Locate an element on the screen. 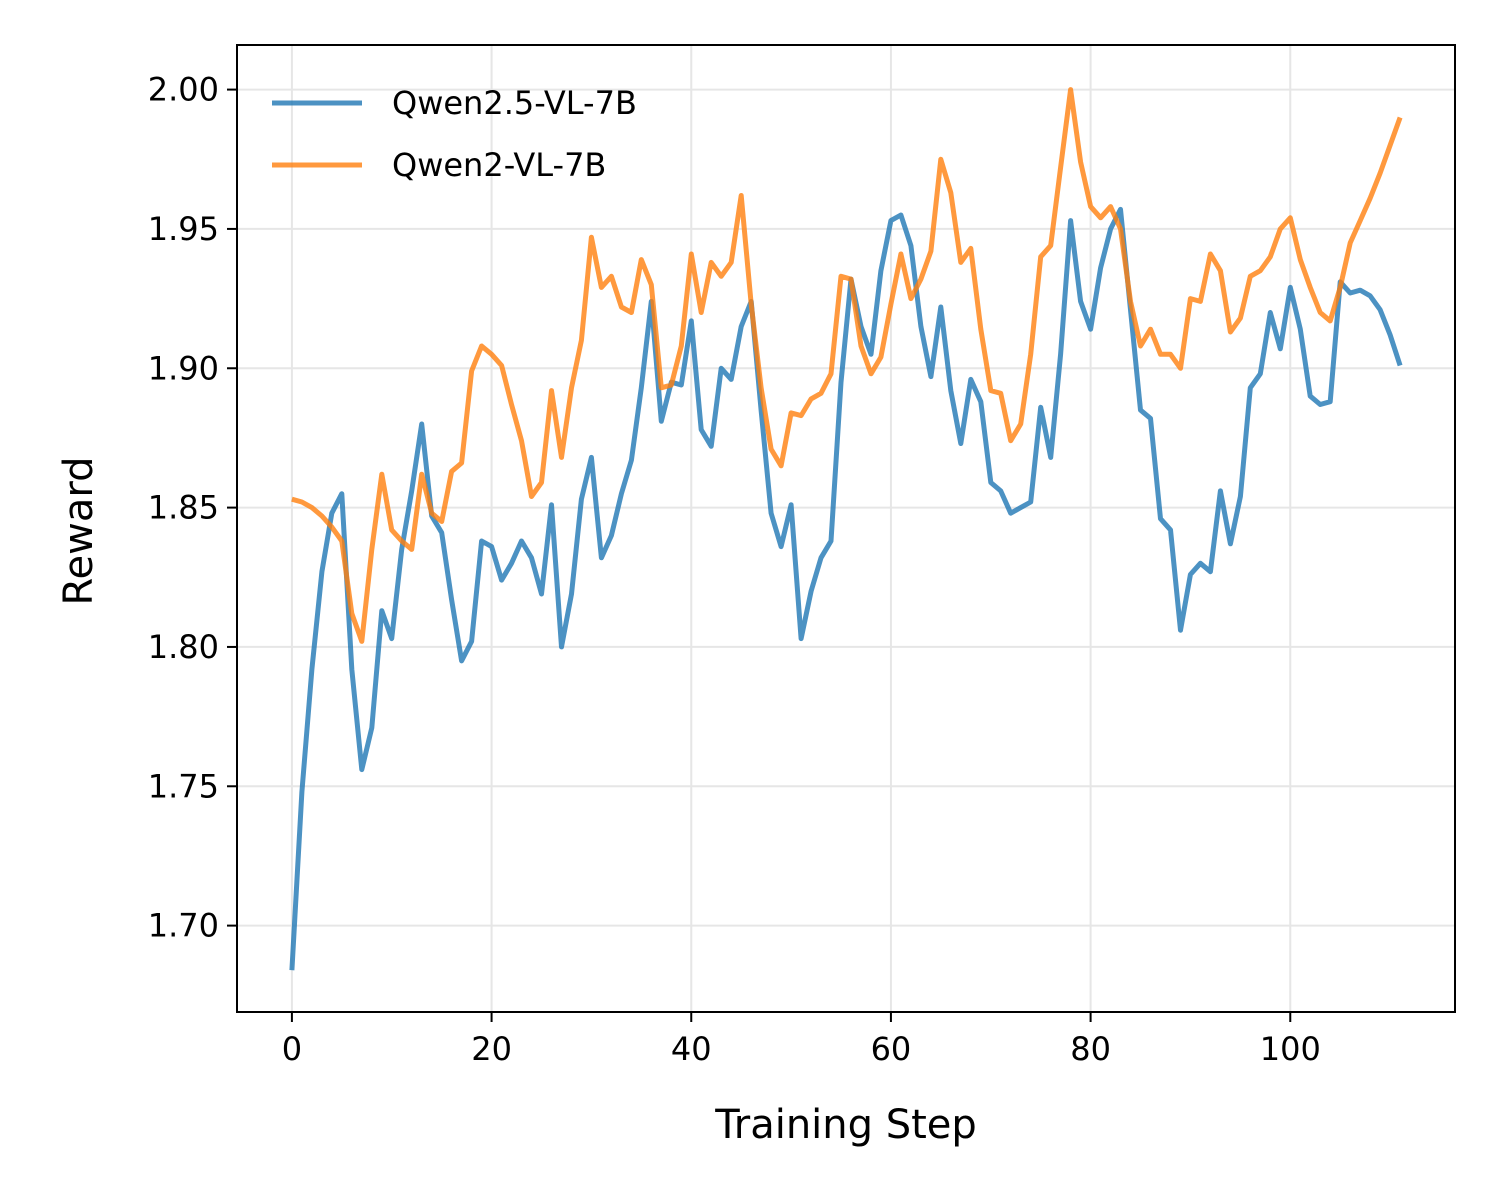 Image resolution: width=1500 pixels, height=1200 pixels. x-tick-label: 80 is located at coordinates (1090, 1049).